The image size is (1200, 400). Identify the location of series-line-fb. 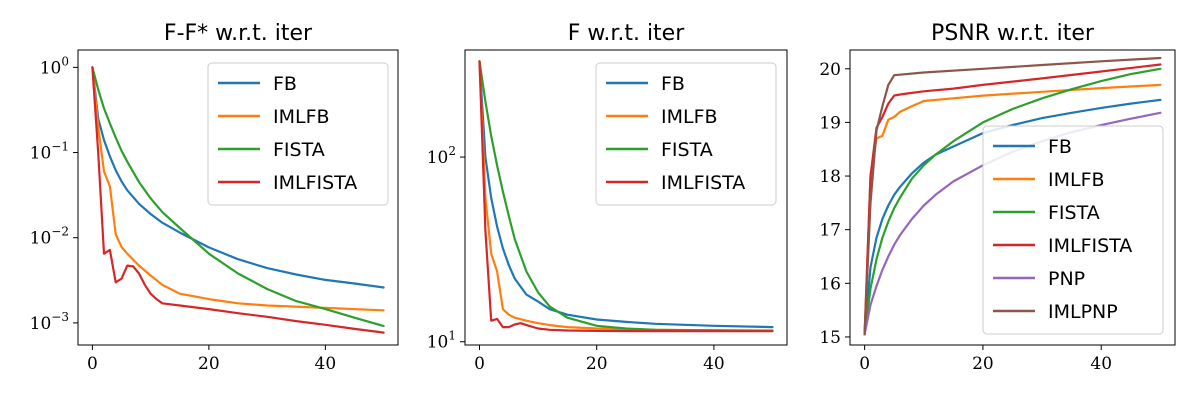
(238, 177).